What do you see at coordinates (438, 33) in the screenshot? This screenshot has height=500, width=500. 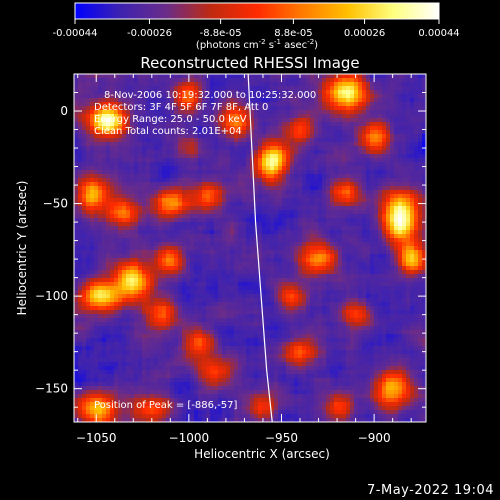 I see `colorbar-tick-label: 0.00044` at bounding box center [438, 33].